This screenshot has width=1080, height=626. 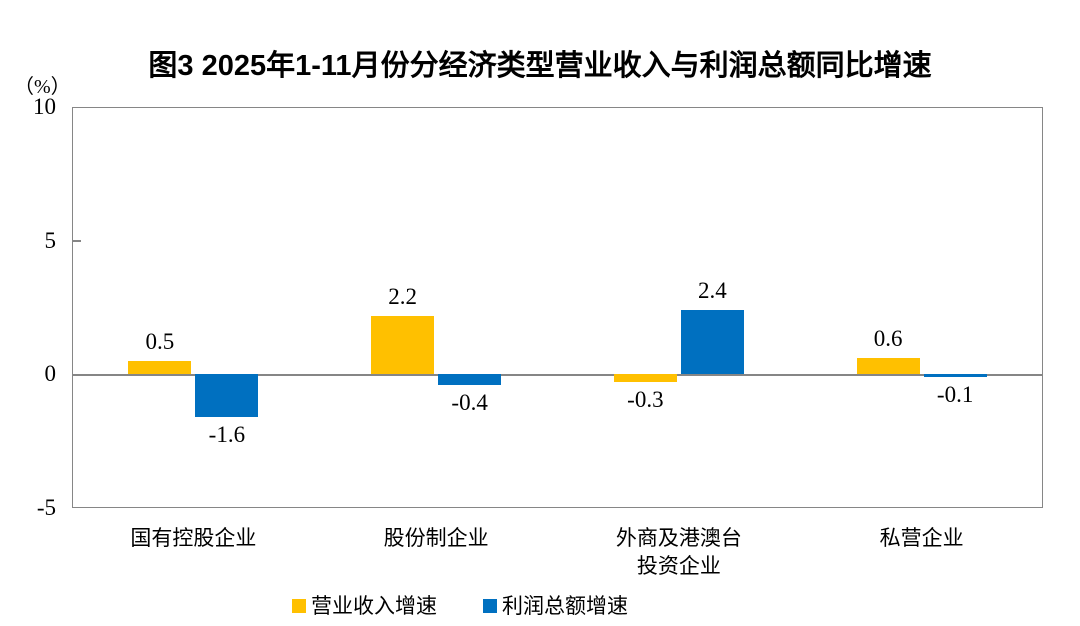 I want to click on x-category-label: 国有控股企业, so click(x=193, y=538).